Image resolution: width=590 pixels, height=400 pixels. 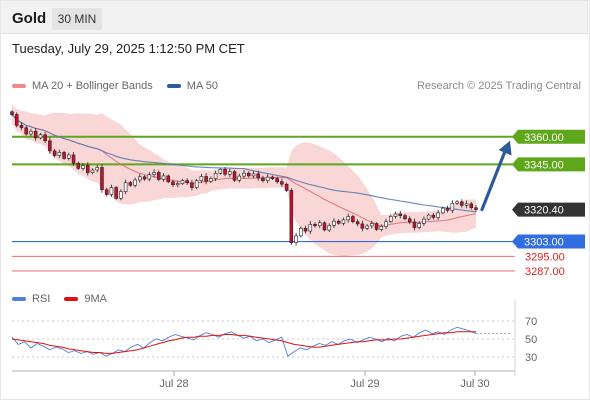 What do you see at coordinates (498, 86) in the screenshot?
I see `research-credit: Research © 2025 Trading Central` at bounding box center [498, 86].